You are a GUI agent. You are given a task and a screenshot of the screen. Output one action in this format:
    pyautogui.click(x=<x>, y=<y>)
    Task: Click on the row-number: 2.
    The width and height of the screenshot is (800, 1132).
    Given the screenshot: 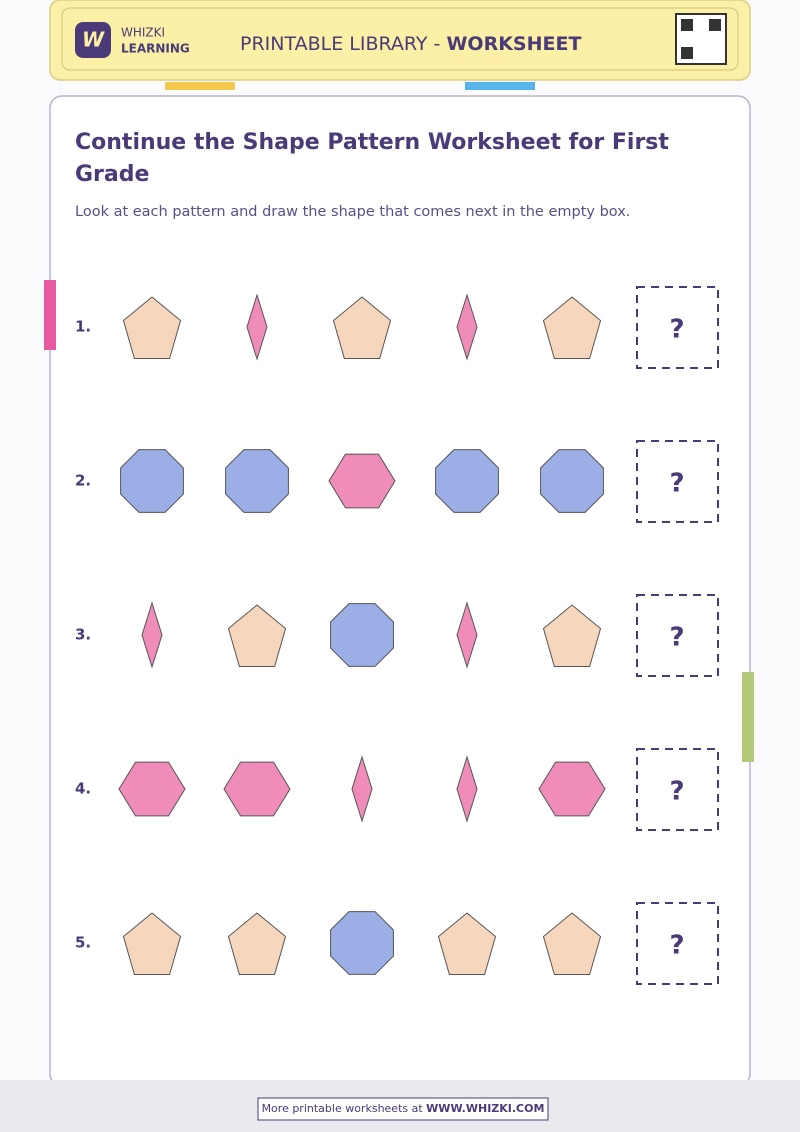 What is the action you would take?
    pyautogui.click(x=83, y=481)
    